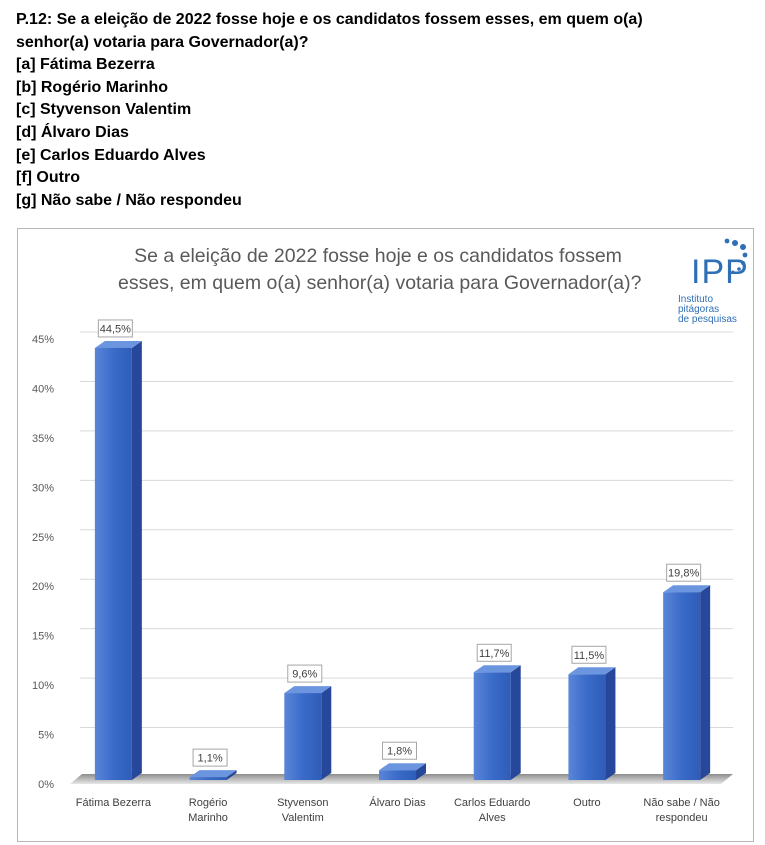 Image resolution: width=765 pixels, height=845 pixels. I want to click on data-label: 11,7%, so click(494, 654).